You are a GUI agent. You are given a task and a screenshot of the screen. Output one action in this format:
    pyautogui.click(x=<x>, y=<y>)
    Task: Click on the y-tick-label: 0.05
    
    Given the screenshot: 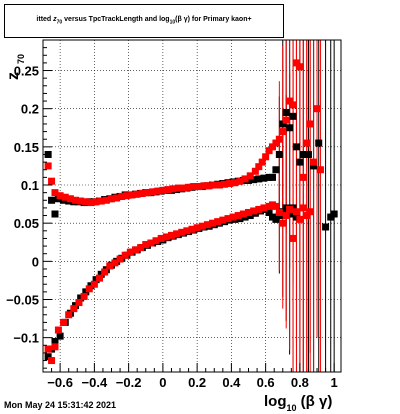 What is the action you would take?
    pyautogui.click(x=26, y=223)
    